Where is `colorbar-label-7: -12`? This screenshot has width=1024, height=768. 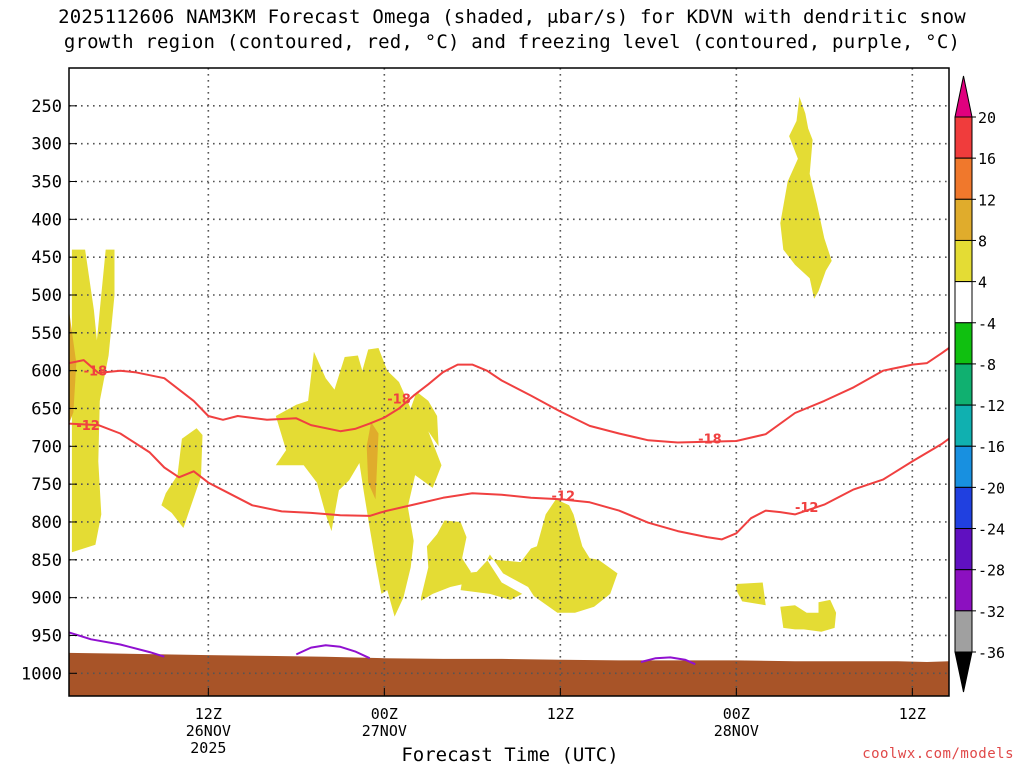 colorbar-label-7: -12 is located at coordinates (991, 406).